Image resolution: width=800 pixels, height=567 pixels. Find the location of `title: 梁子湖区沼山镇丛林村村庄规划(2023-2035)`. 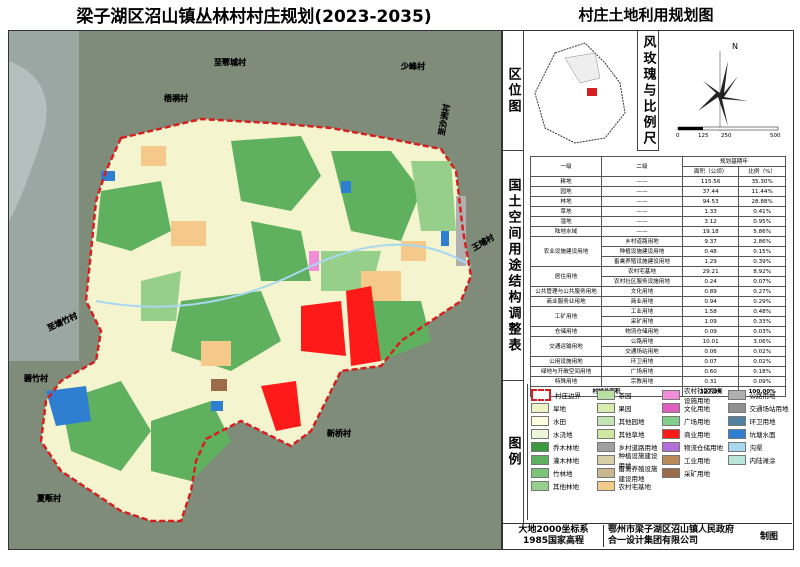

title: 梁子湖区沼山镇丛林村村庄规划(2023-2035) is located at coordinates (254, 17).